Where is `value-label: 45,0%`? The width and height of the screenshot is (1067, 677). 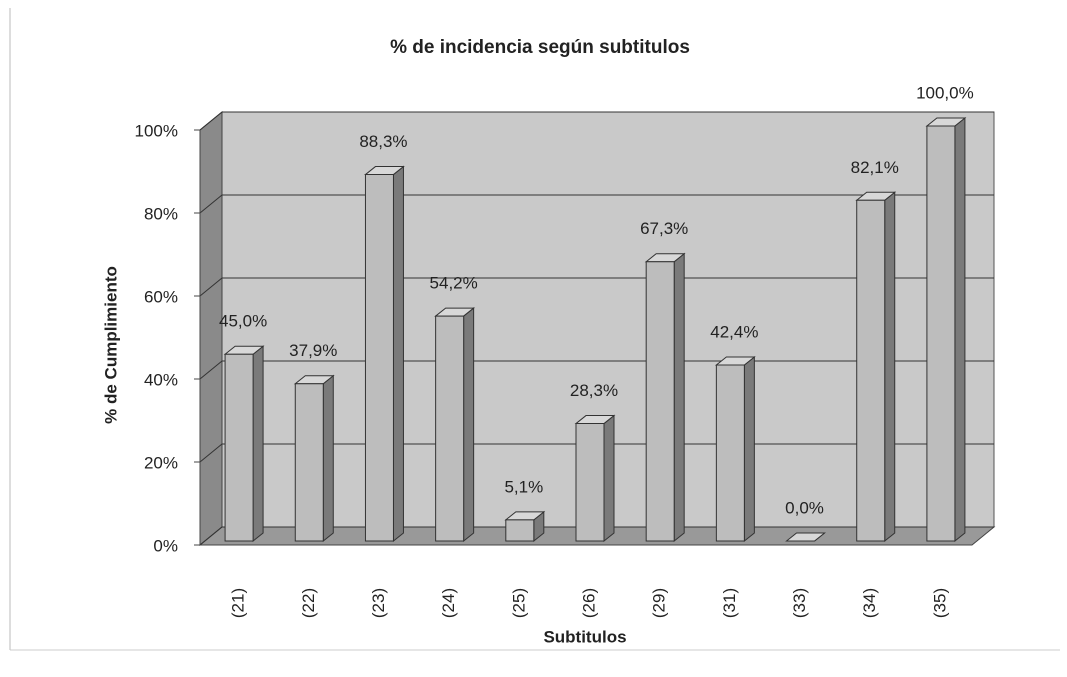 value-label: 45,0% is located at coordinates (243, 321).